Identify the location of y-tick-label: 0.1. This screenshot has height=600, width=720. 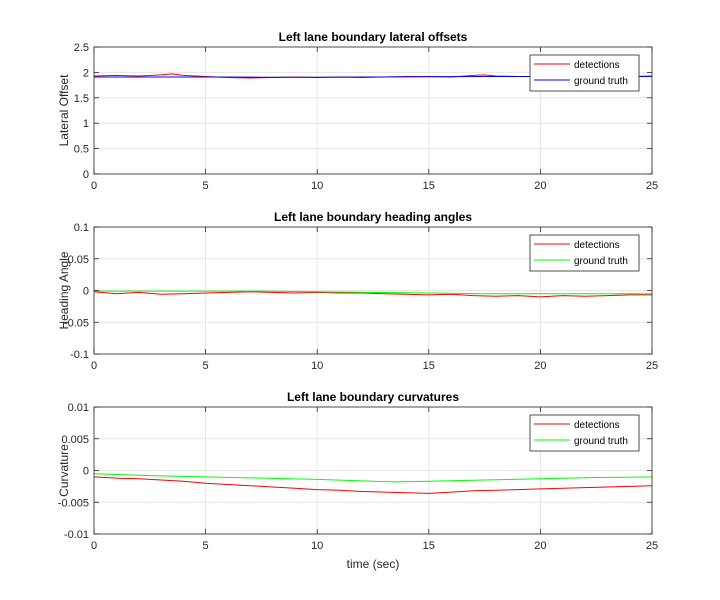
(81, 228).